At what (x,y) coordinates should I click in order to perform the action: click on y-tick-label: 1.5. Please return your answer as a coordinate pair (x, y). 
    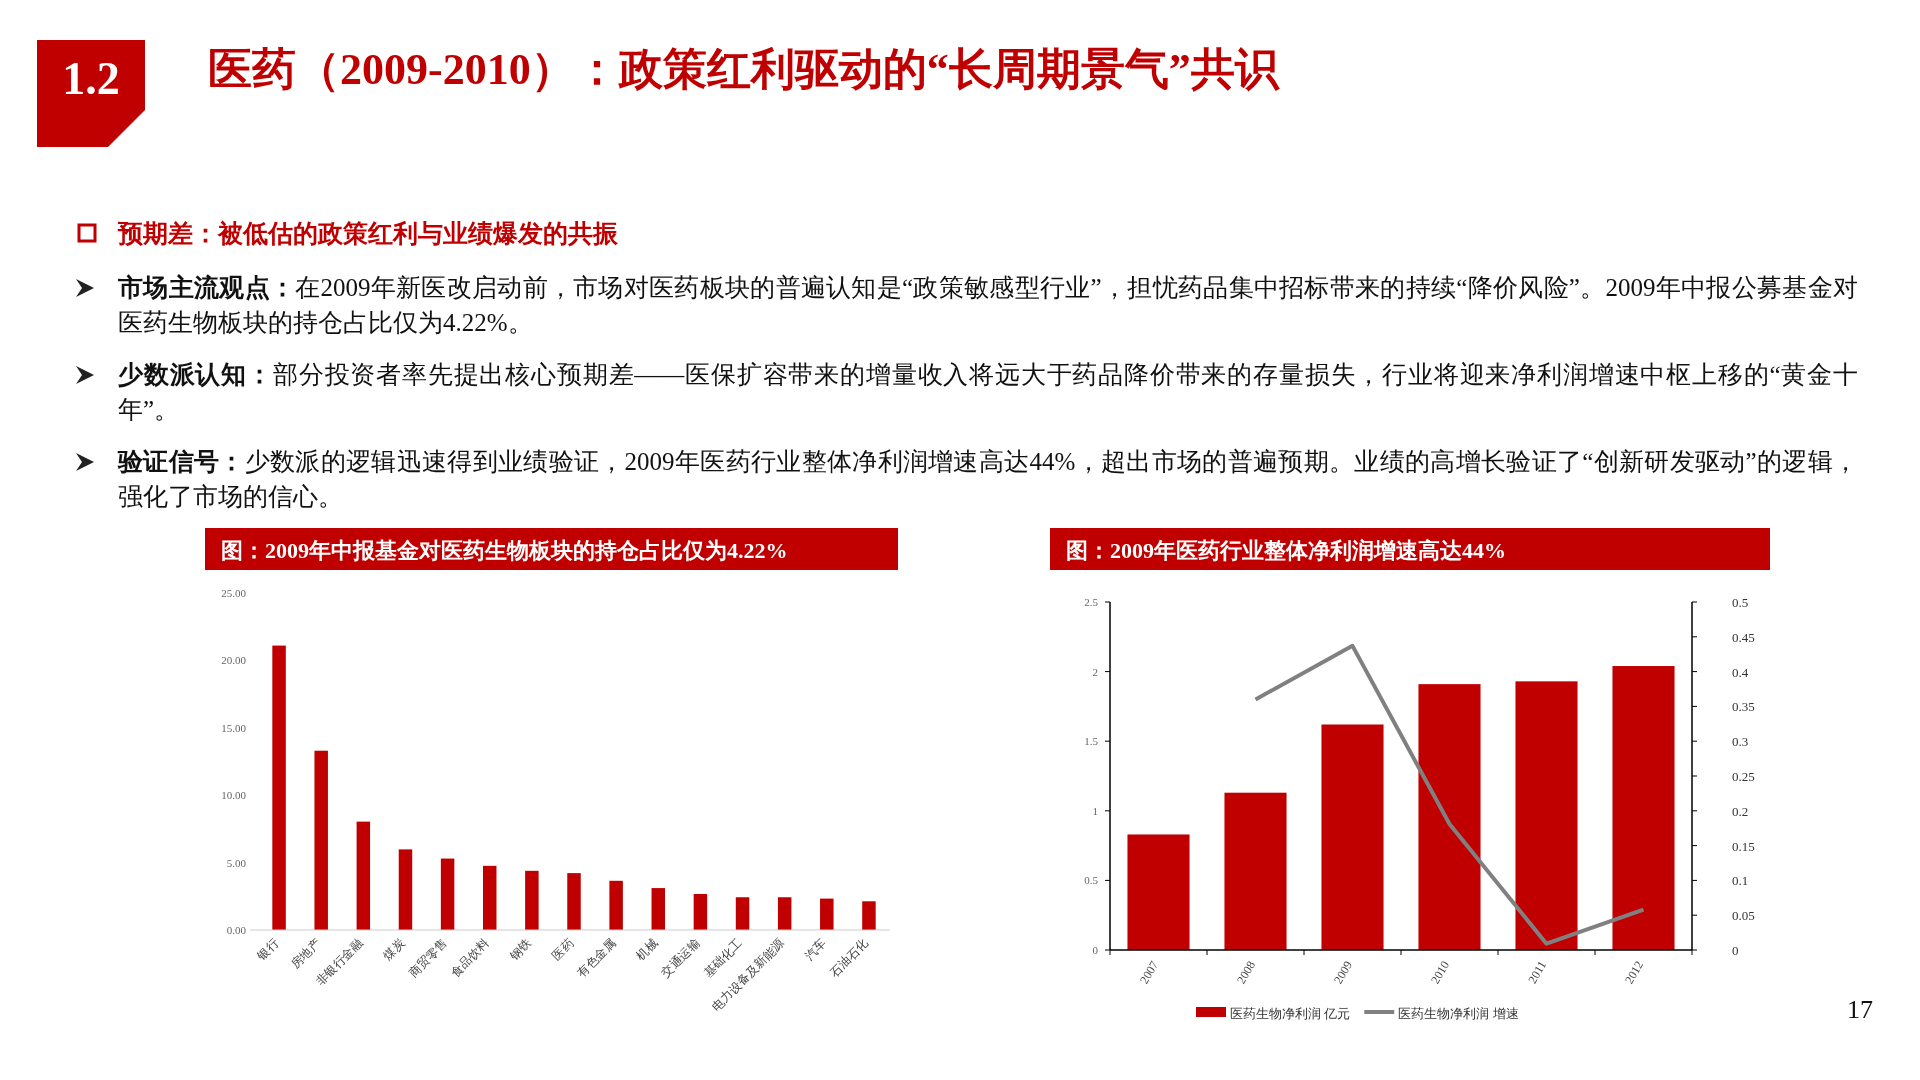
    Looking at the image, I should click on (1091, 741).